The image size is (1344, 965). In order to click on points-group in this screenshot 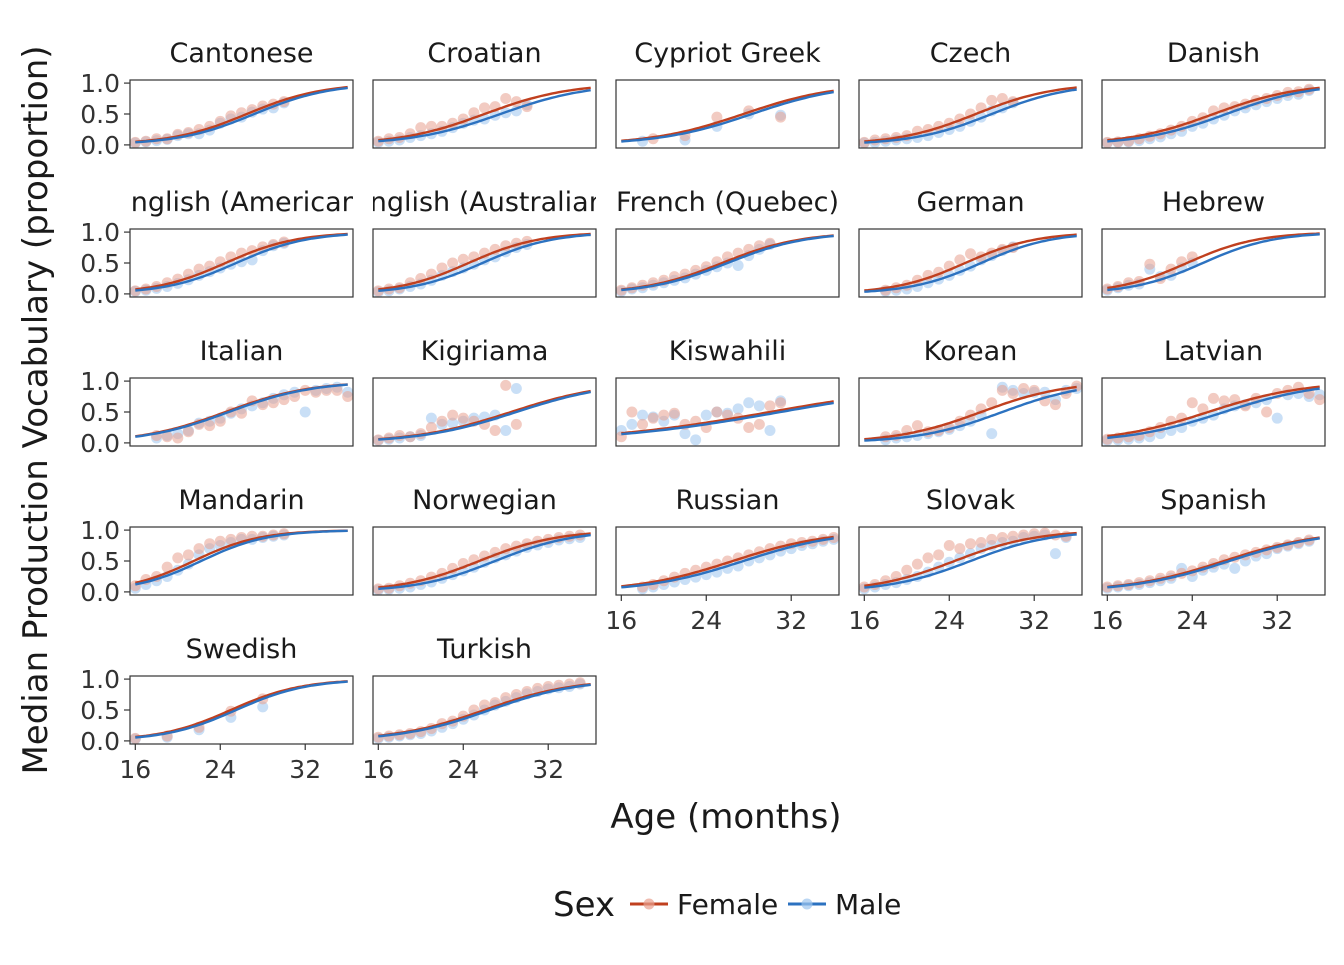, I will do `click(701, 420)`.